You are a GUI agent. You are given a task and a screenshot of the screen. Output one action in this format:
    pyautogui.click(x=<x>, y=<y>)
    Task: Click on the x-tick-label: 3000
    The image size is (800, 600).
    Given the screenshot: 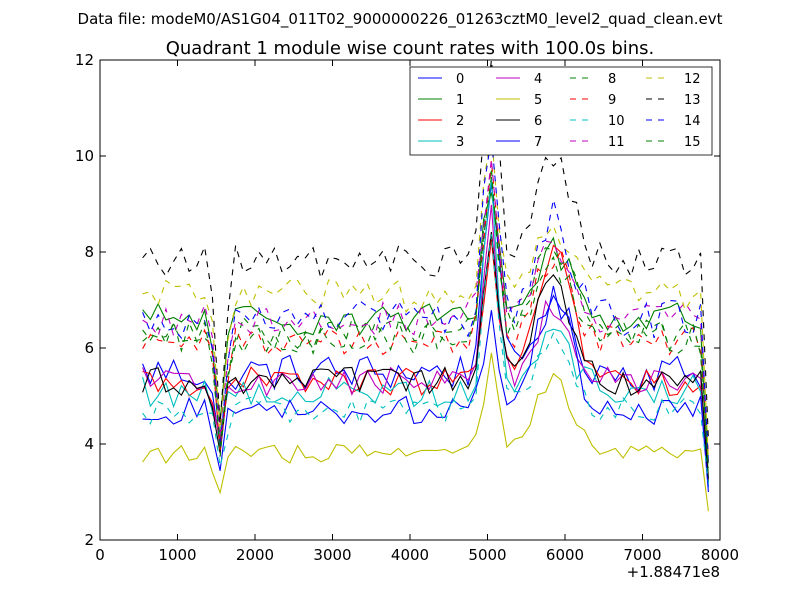 What is the action you would take?
    pyautogui.click(x=332, y=555)
    